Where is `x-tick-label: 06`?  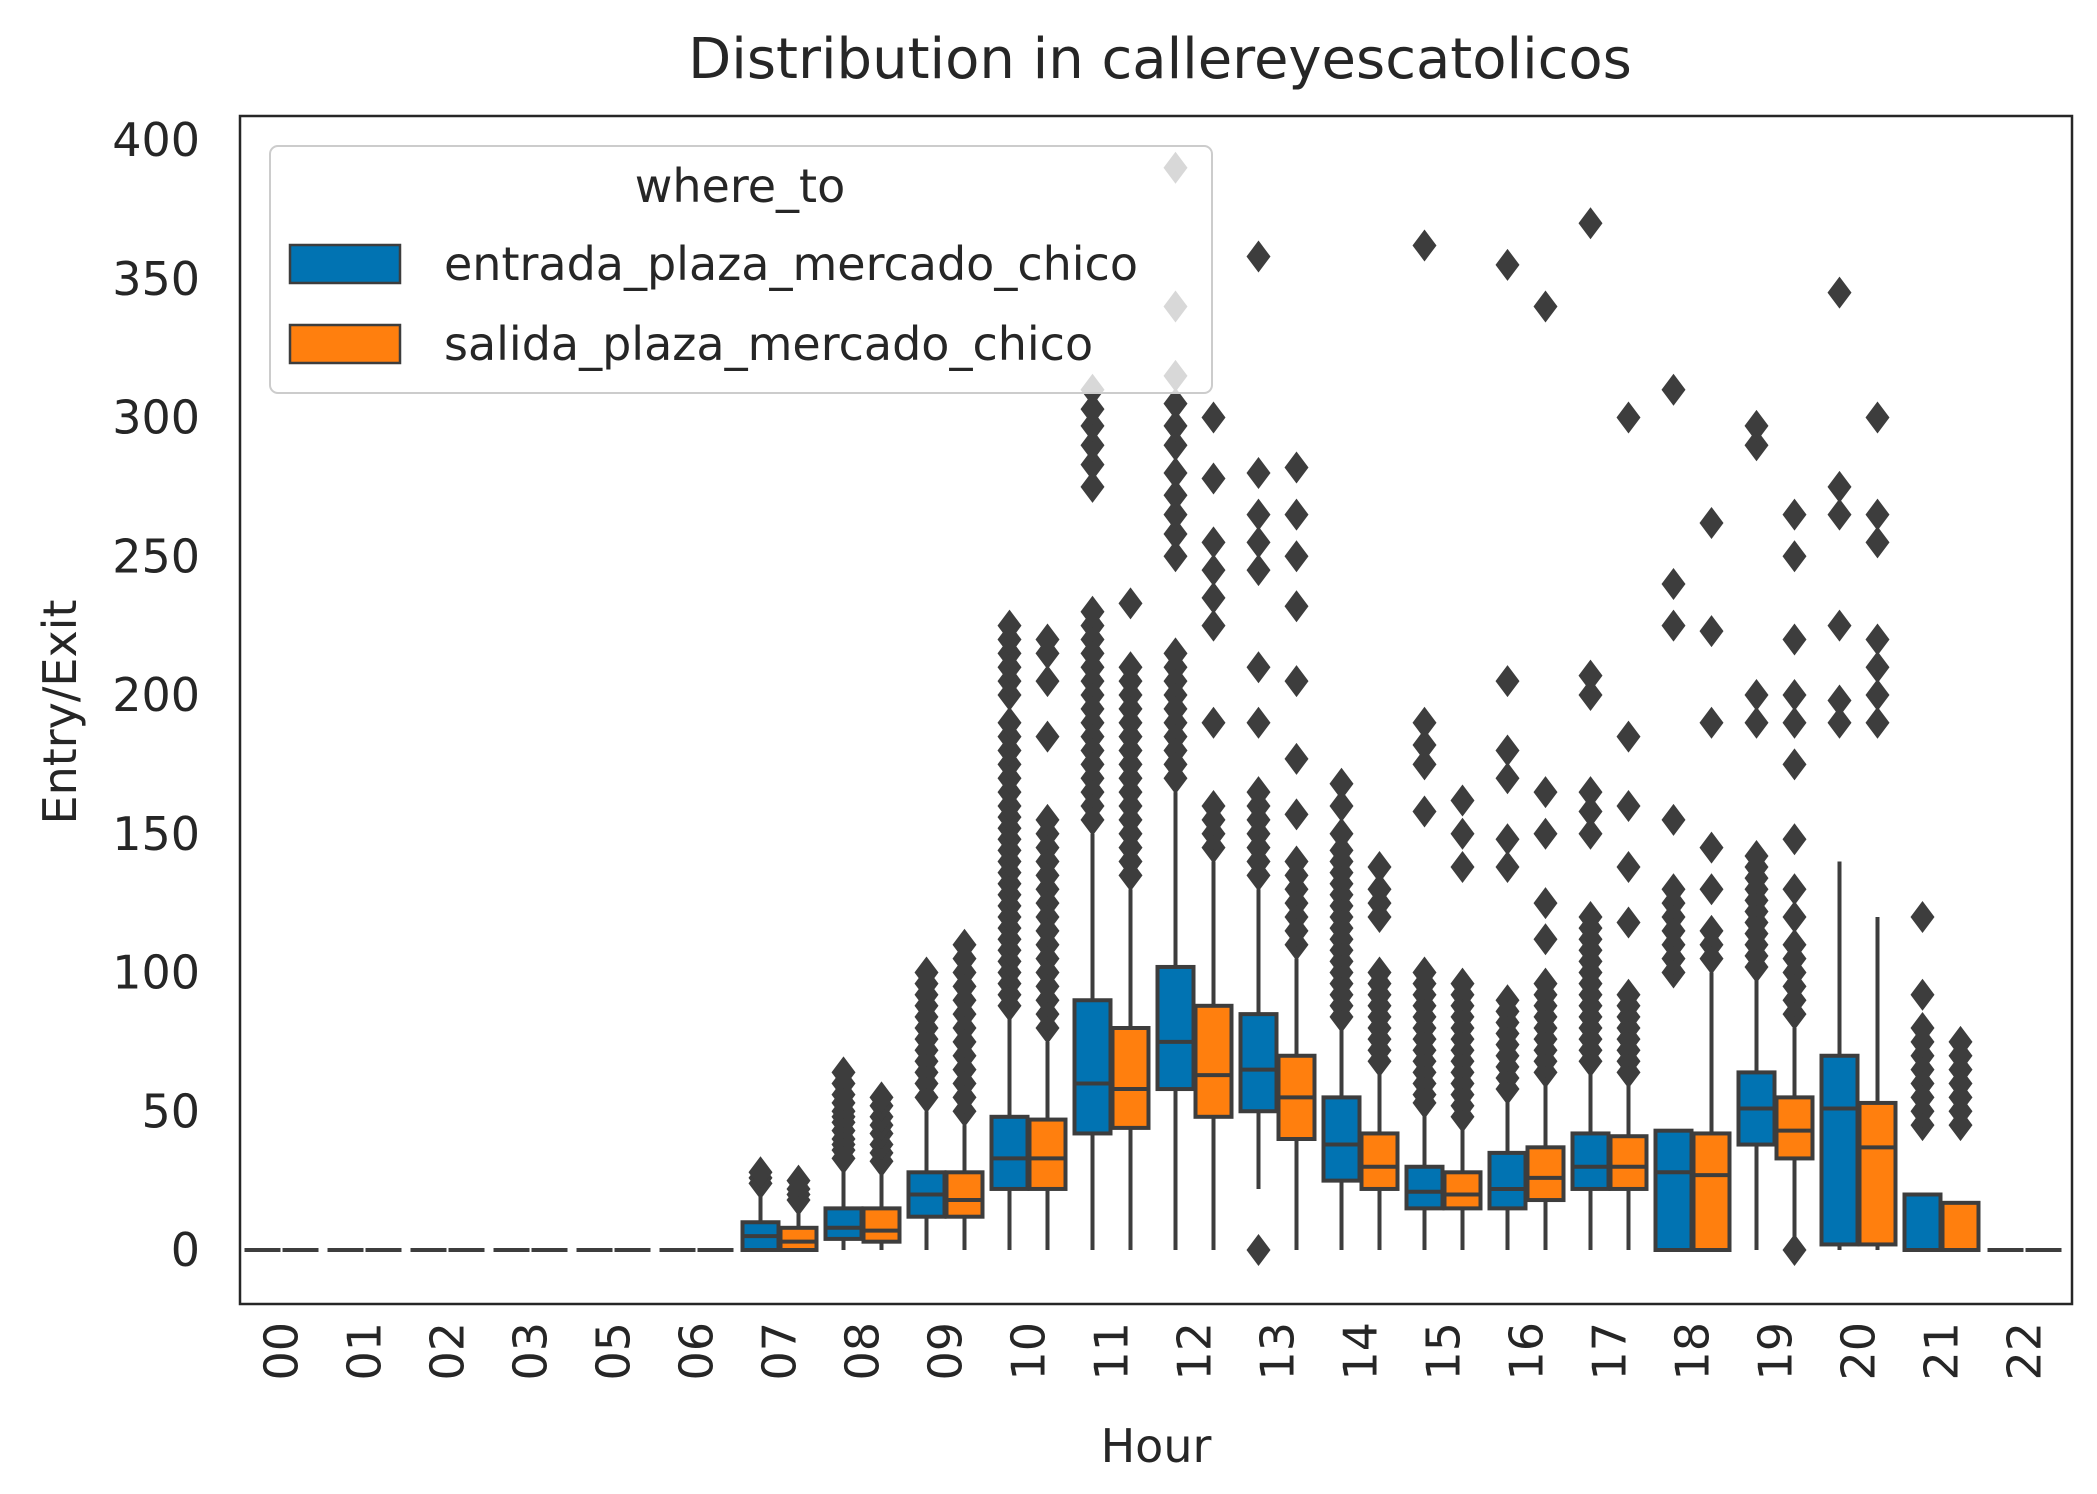 x-tick-label: 06 is located at coordinates (697, 1351).